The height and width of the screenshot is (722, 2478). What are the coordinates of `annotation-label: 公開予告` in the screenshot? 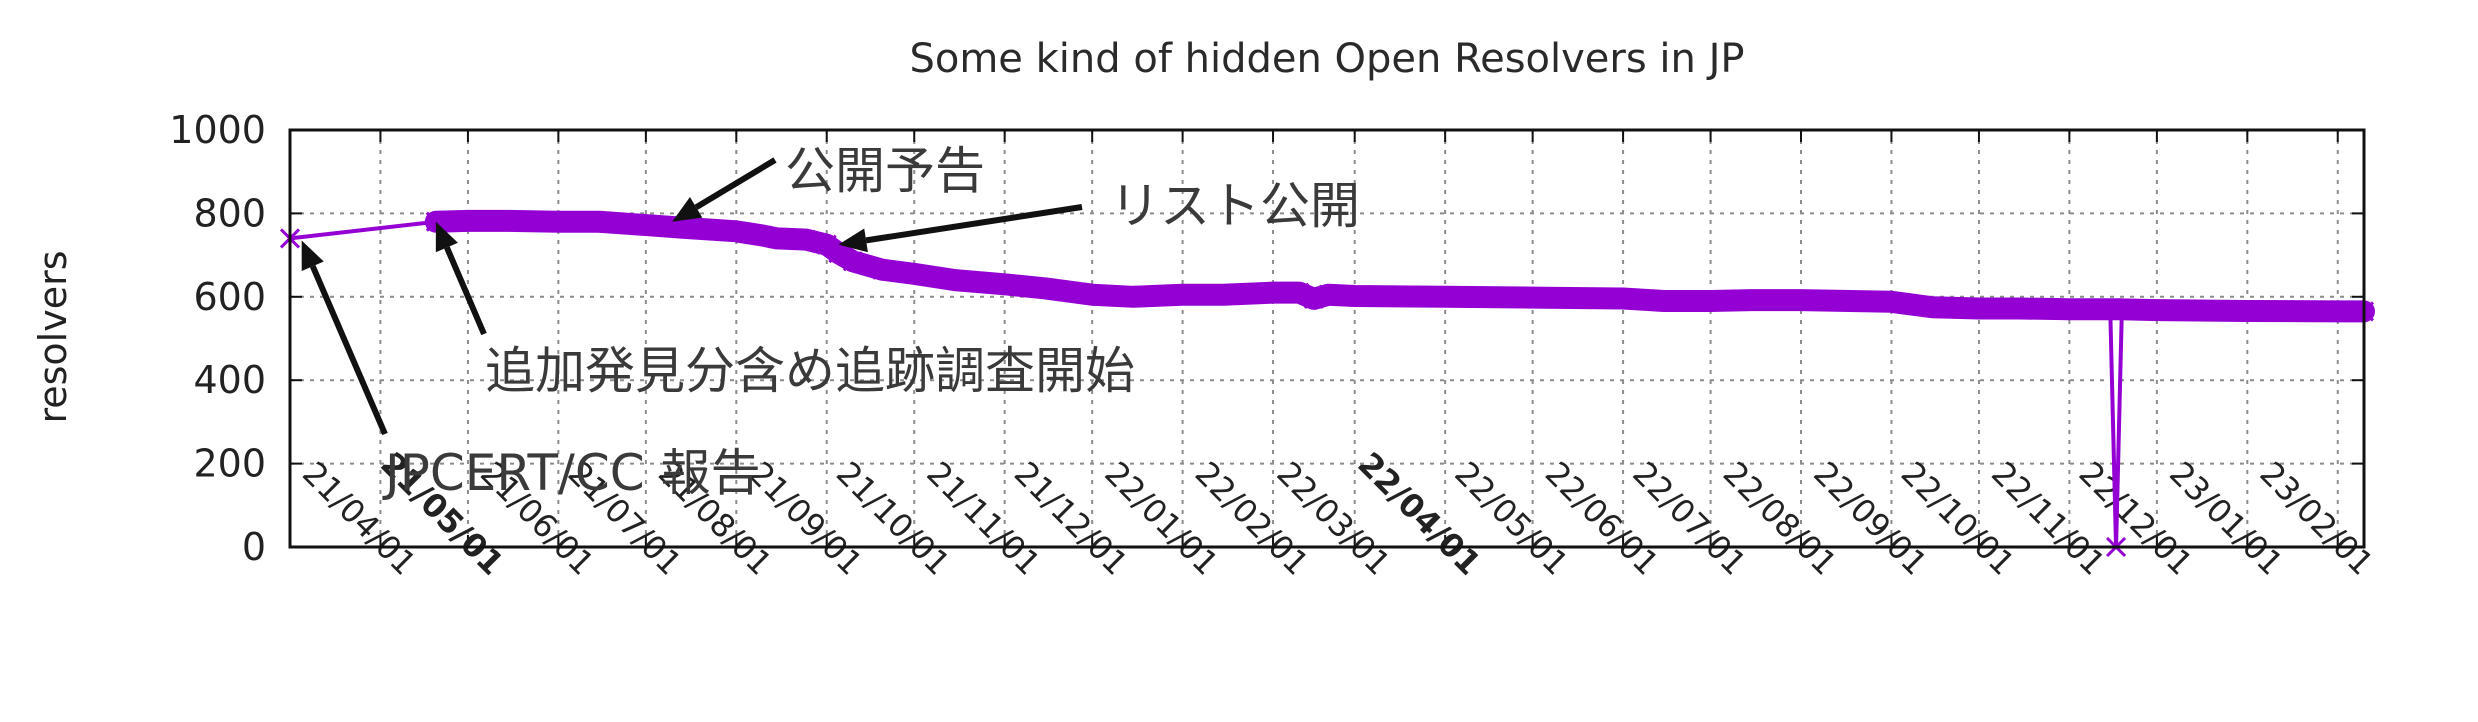 It's located at (885, 171).